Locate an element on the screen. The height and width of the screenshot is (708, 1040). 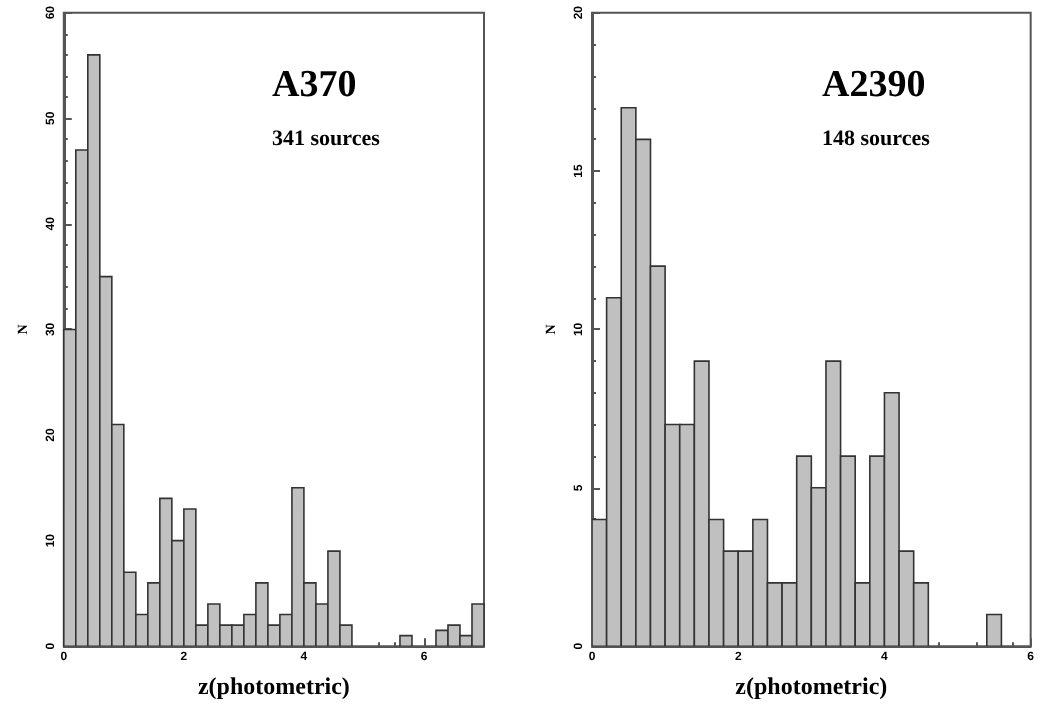
text: 341 sources is located at coordinates (327, 139).